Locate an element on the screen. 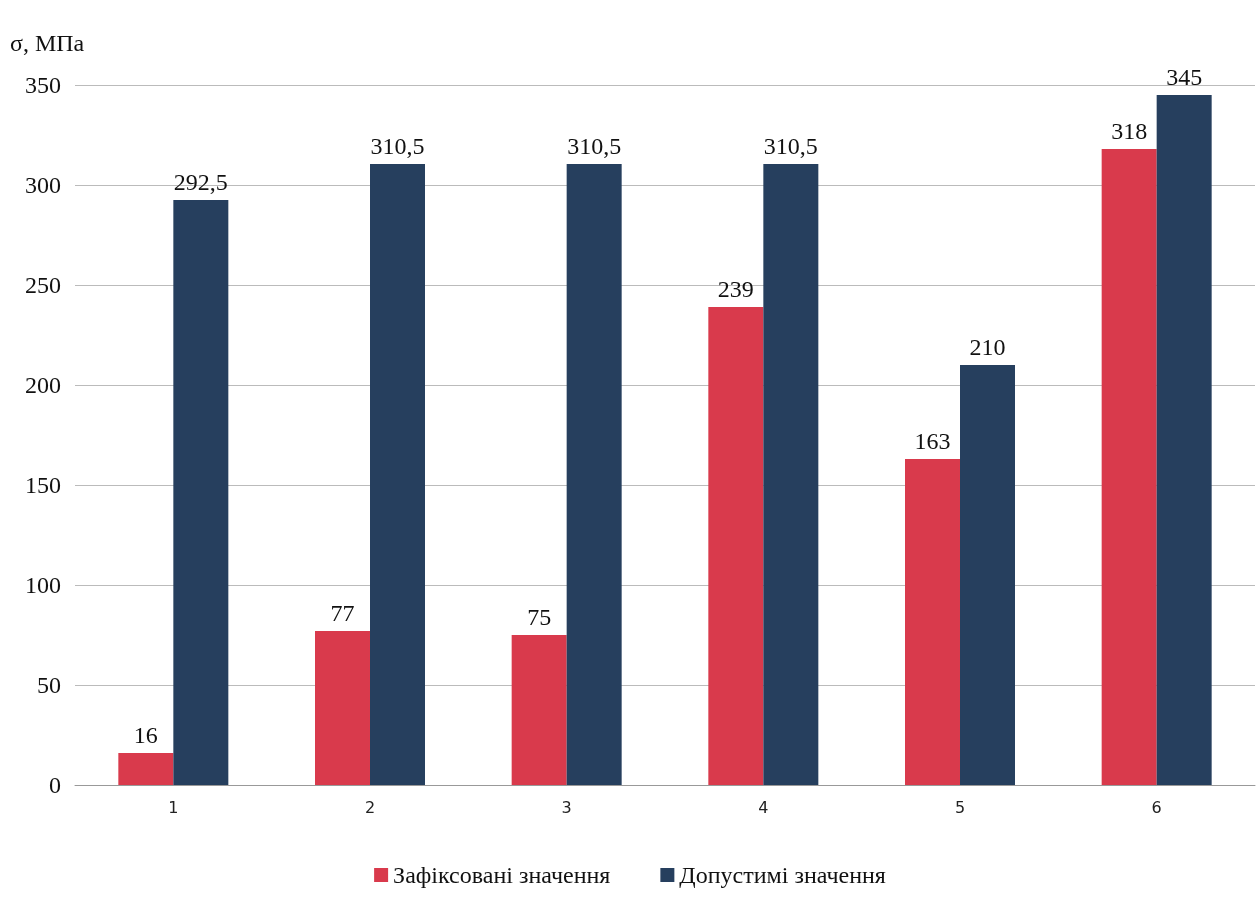 The height and width of the screenshot is (922, 1260). y-tick-label: 200 is located at coordinates (43, 385).